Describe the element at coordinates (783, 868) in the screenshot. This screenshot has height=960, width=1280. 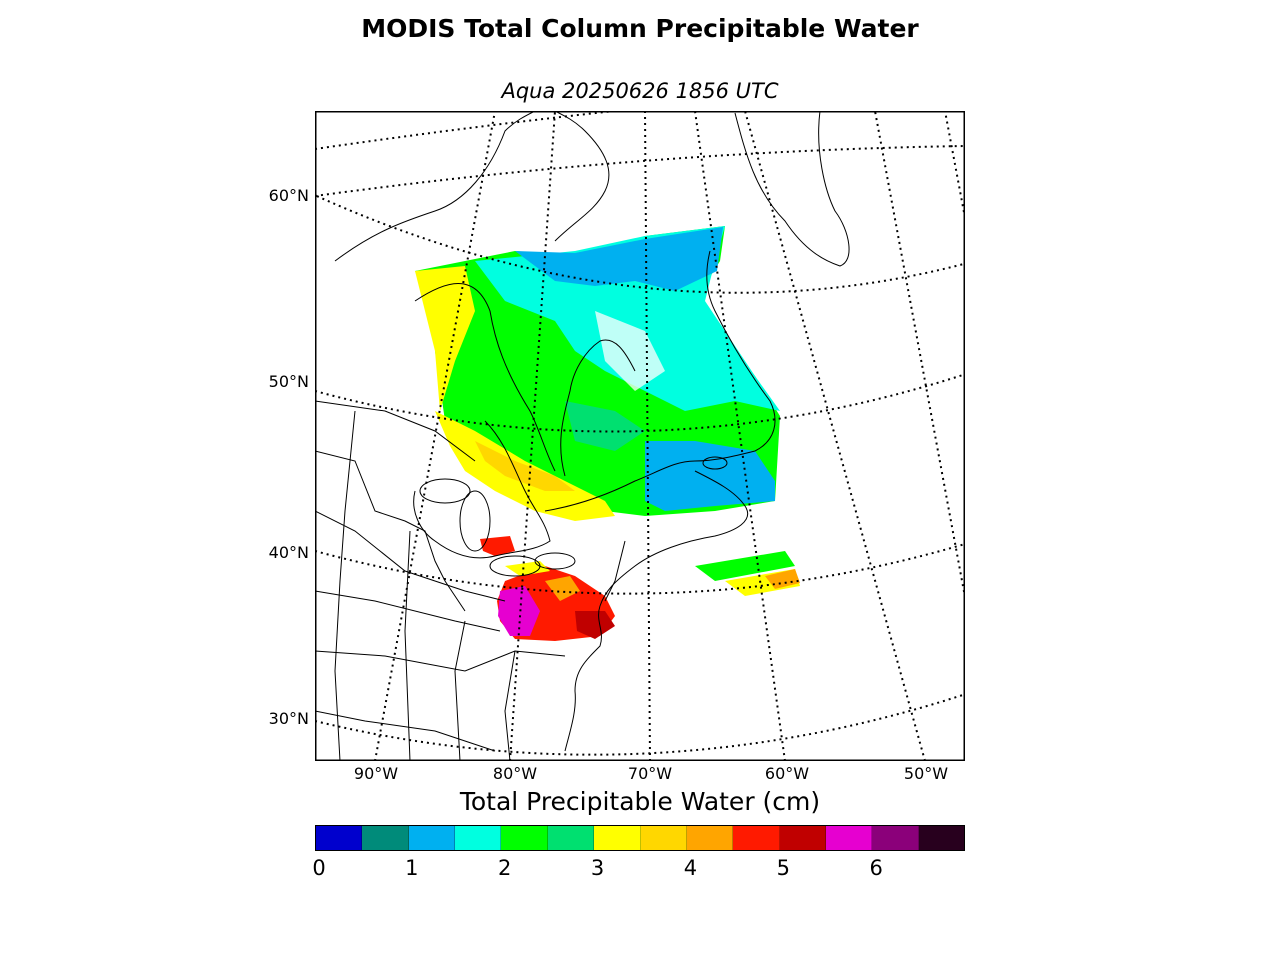
I see `colorbar-tick-label: 5` at that location.